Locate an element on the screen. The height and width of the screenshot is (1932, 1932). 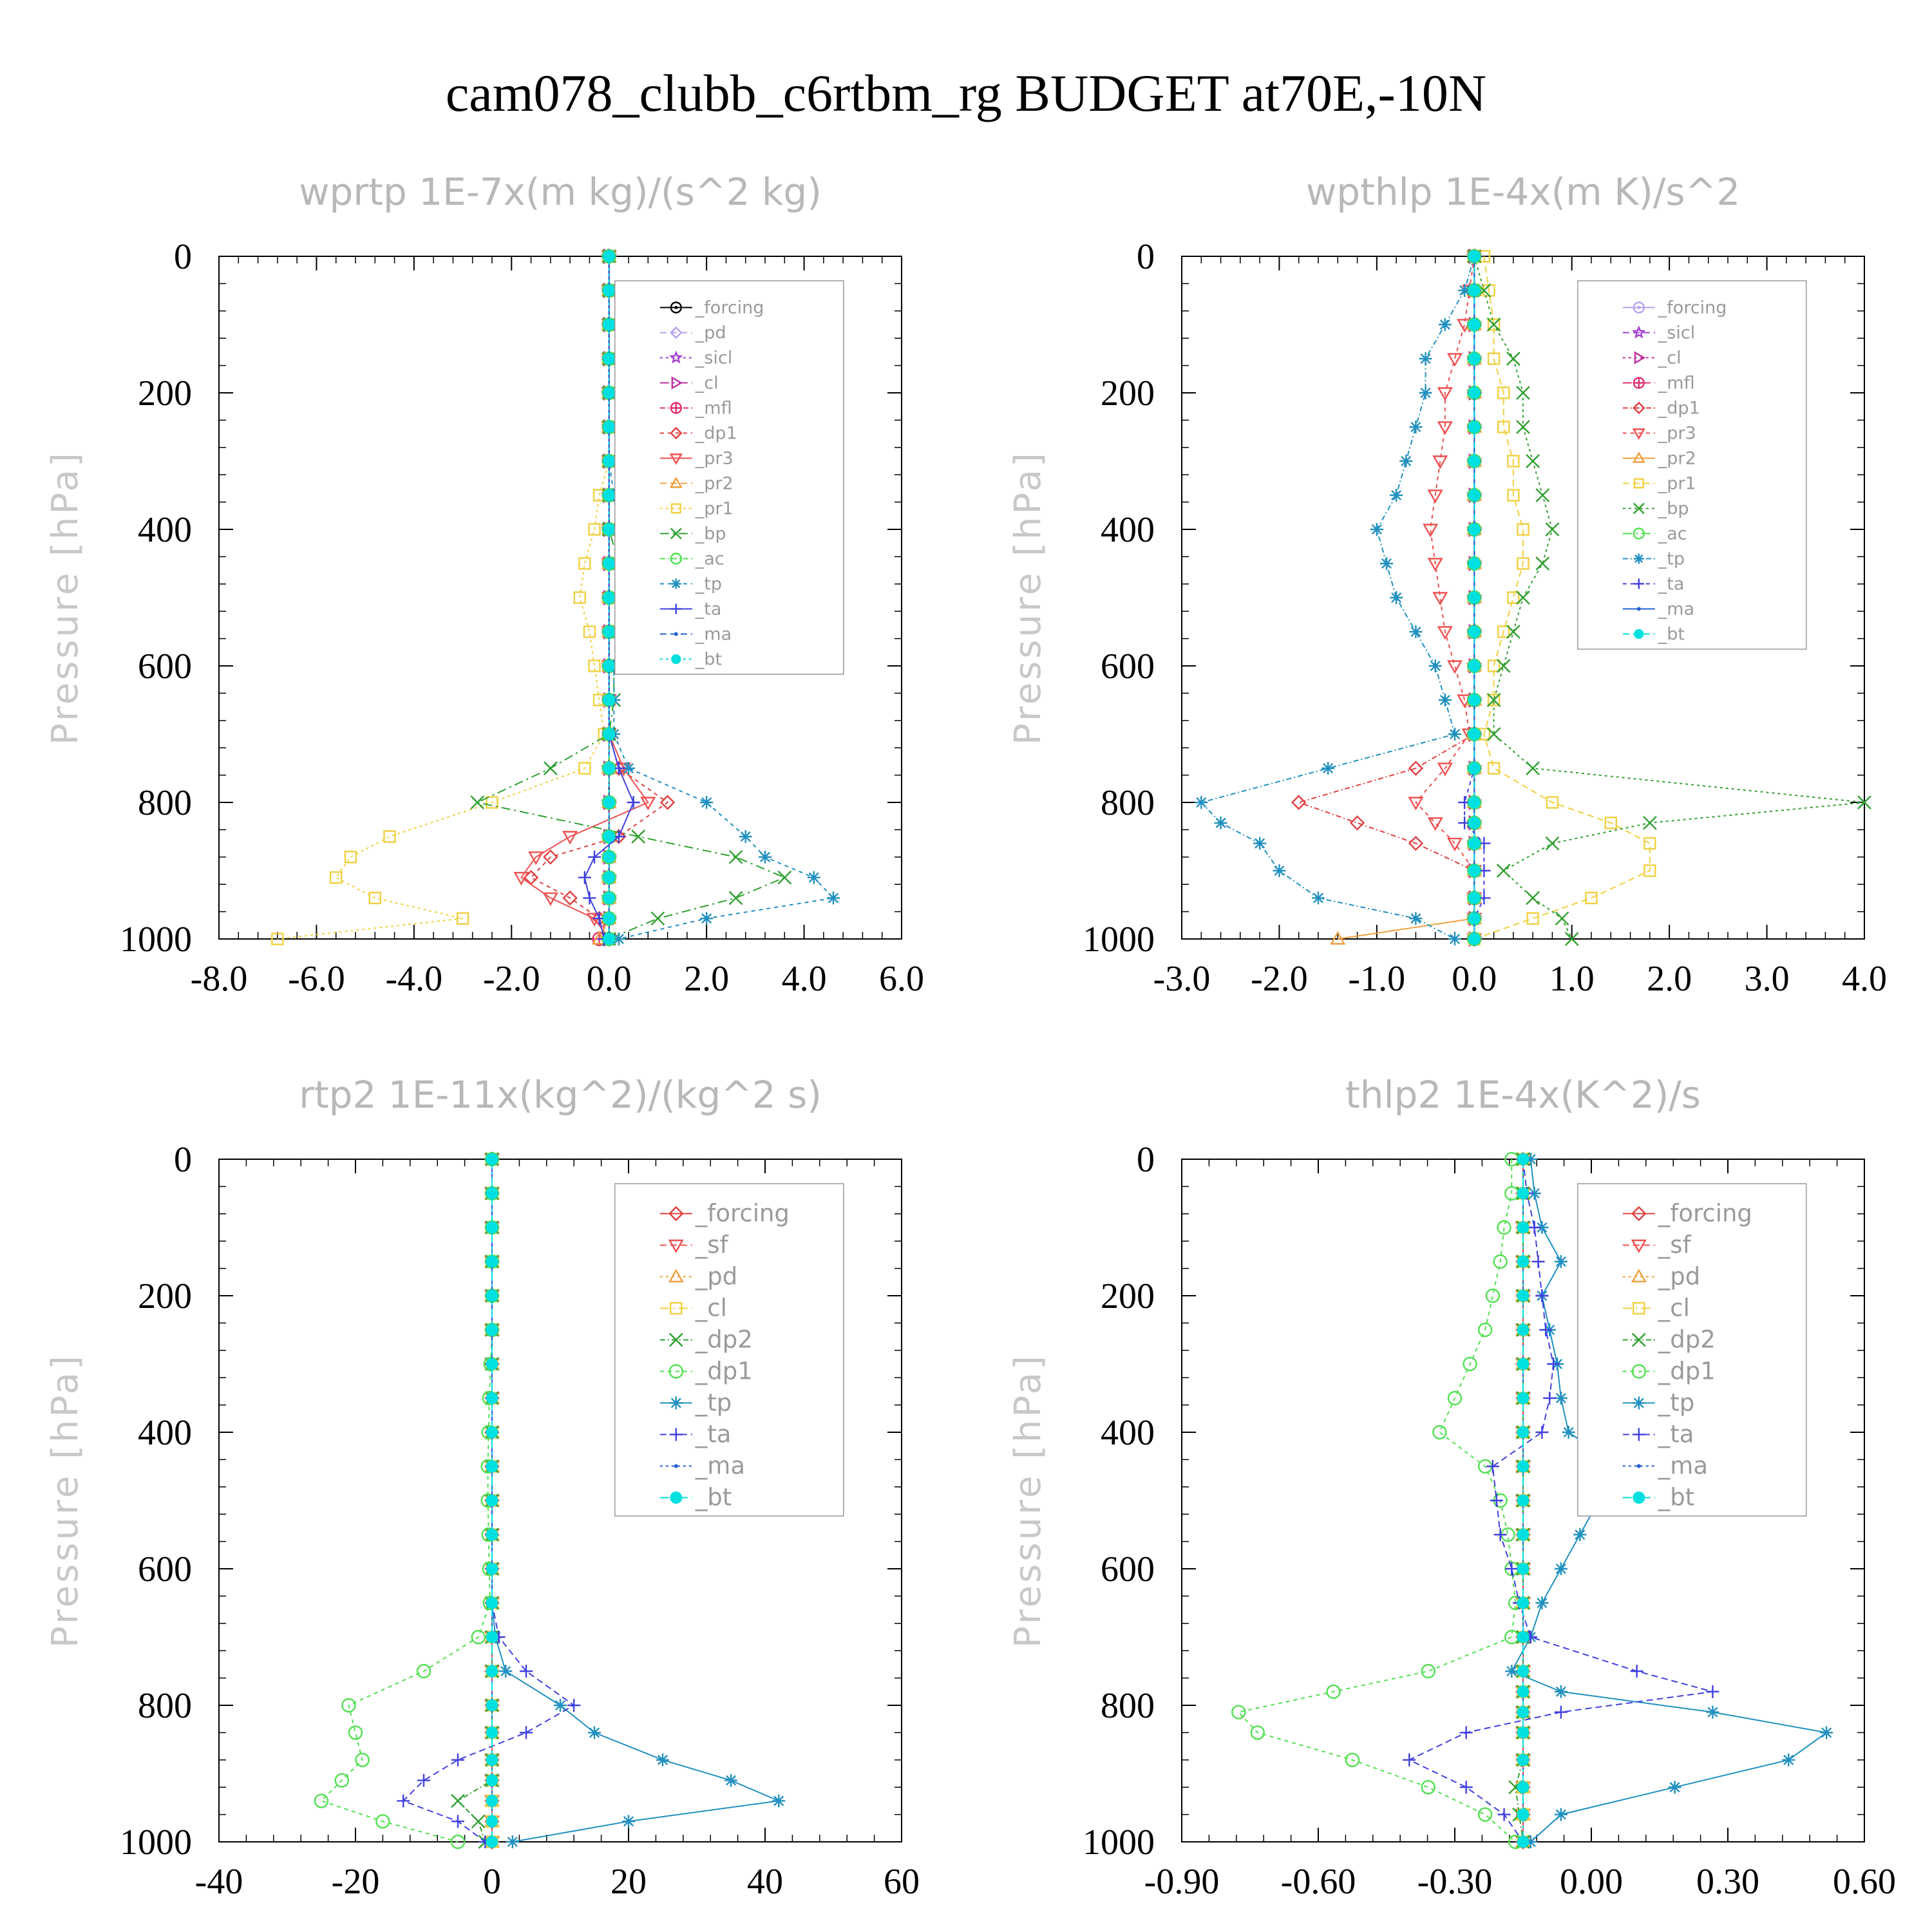
legend-label: _dp1 is located at coordinates (724, 1372).